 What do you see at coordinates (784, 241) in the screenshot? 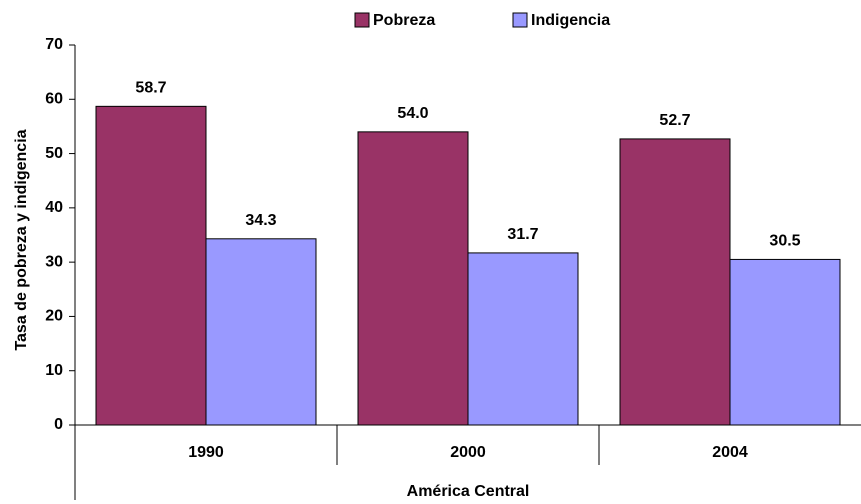
I see `value-label: 30.5` at bounding box center [784, 241].